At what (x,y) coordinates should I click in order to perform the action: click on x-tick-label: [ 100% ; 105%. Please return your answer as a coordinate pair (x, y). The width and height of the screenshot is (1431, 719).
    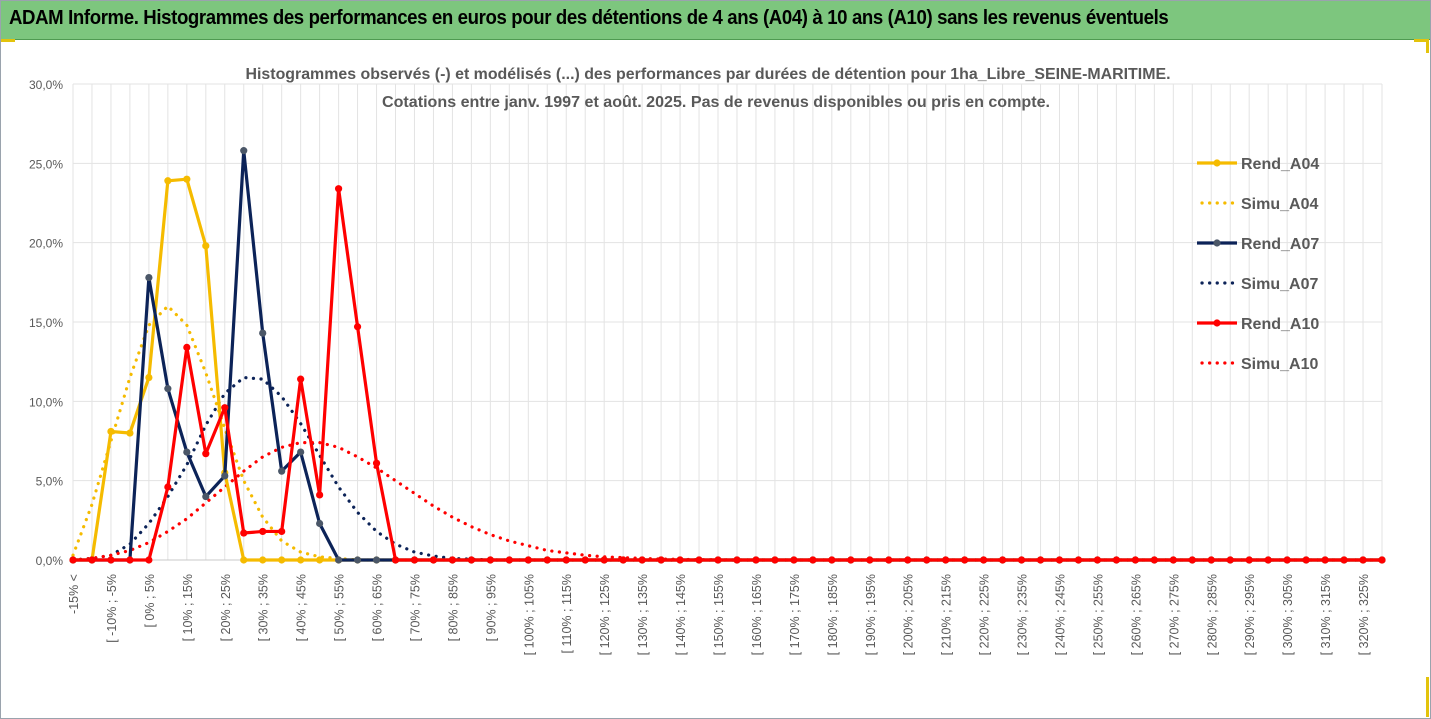
    Looking at the image, I should click on (529, 614).